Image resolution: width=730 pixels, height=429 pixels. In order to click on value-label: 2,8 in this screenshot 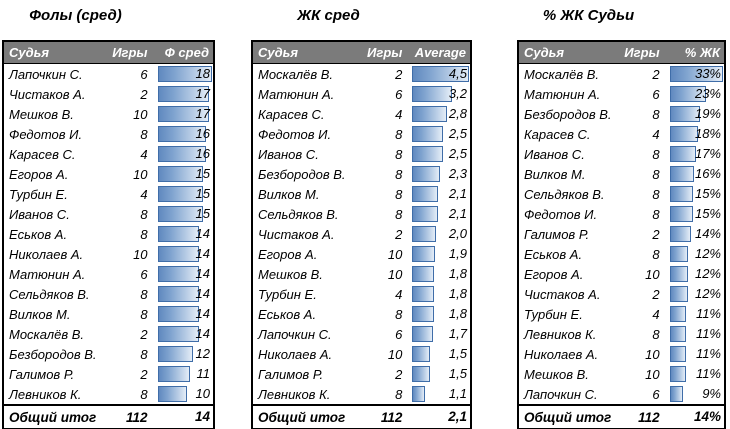, I will do `click(457, 113)`.